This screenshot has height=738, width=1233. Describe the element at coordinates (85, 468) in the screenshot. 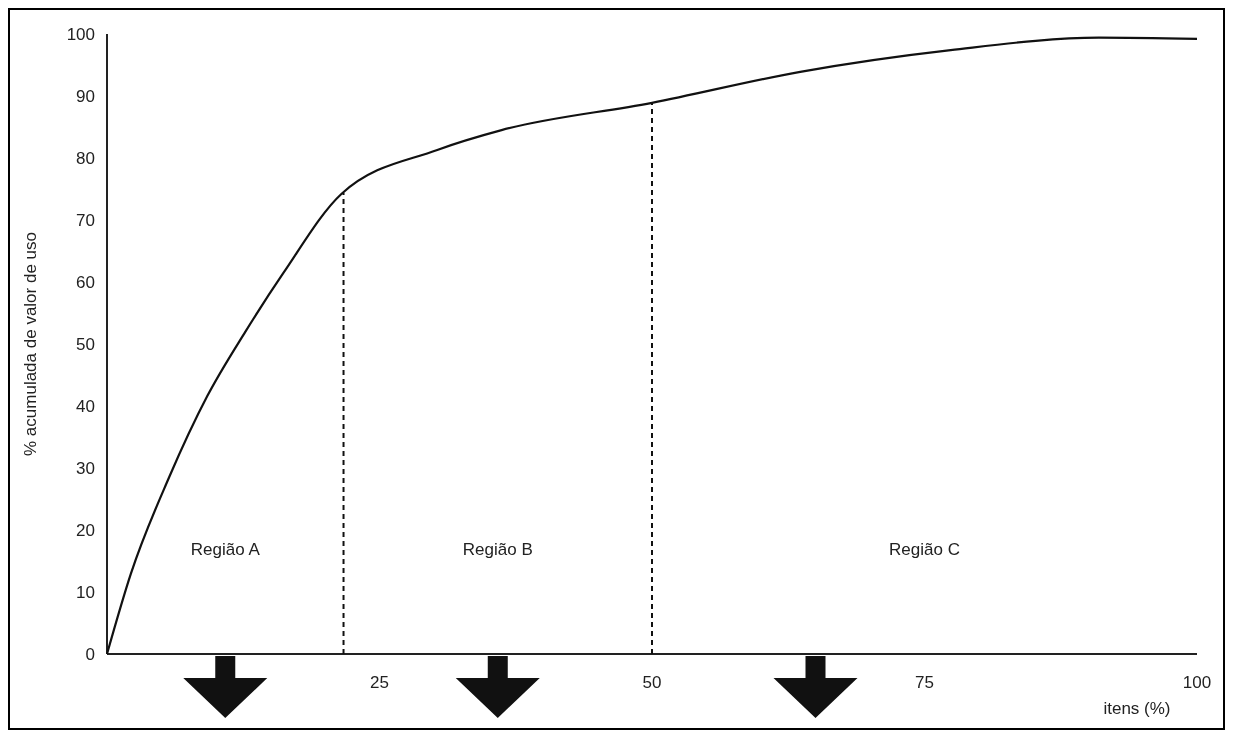

I see `y-tick-label: 30` at that location.